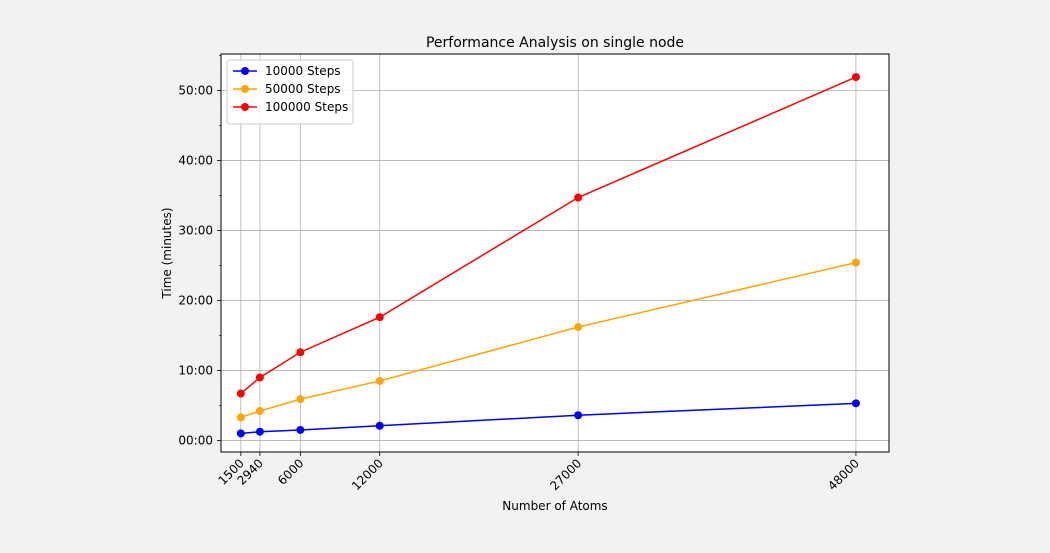  What do you see at coordinates (303, 89) in the screenshot?
I see `legend-label: 50000 Steps` at bounding box center [303, 89].